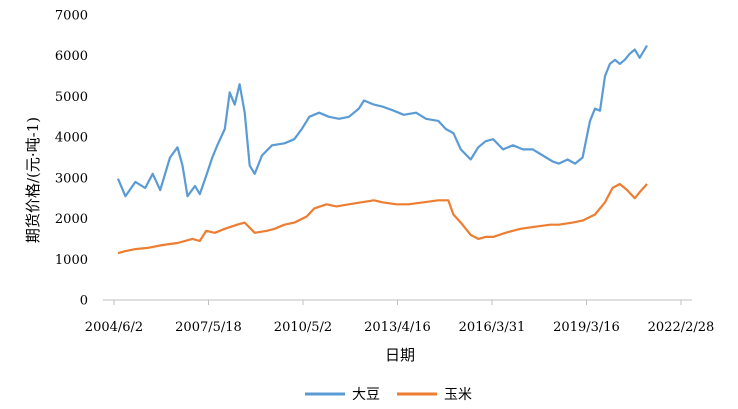 The height and width of the screenshot is (409, 738). Describe the element at coordinates (71, 138) in the screenshot. I see `y-tick-label: 4000` at that location.